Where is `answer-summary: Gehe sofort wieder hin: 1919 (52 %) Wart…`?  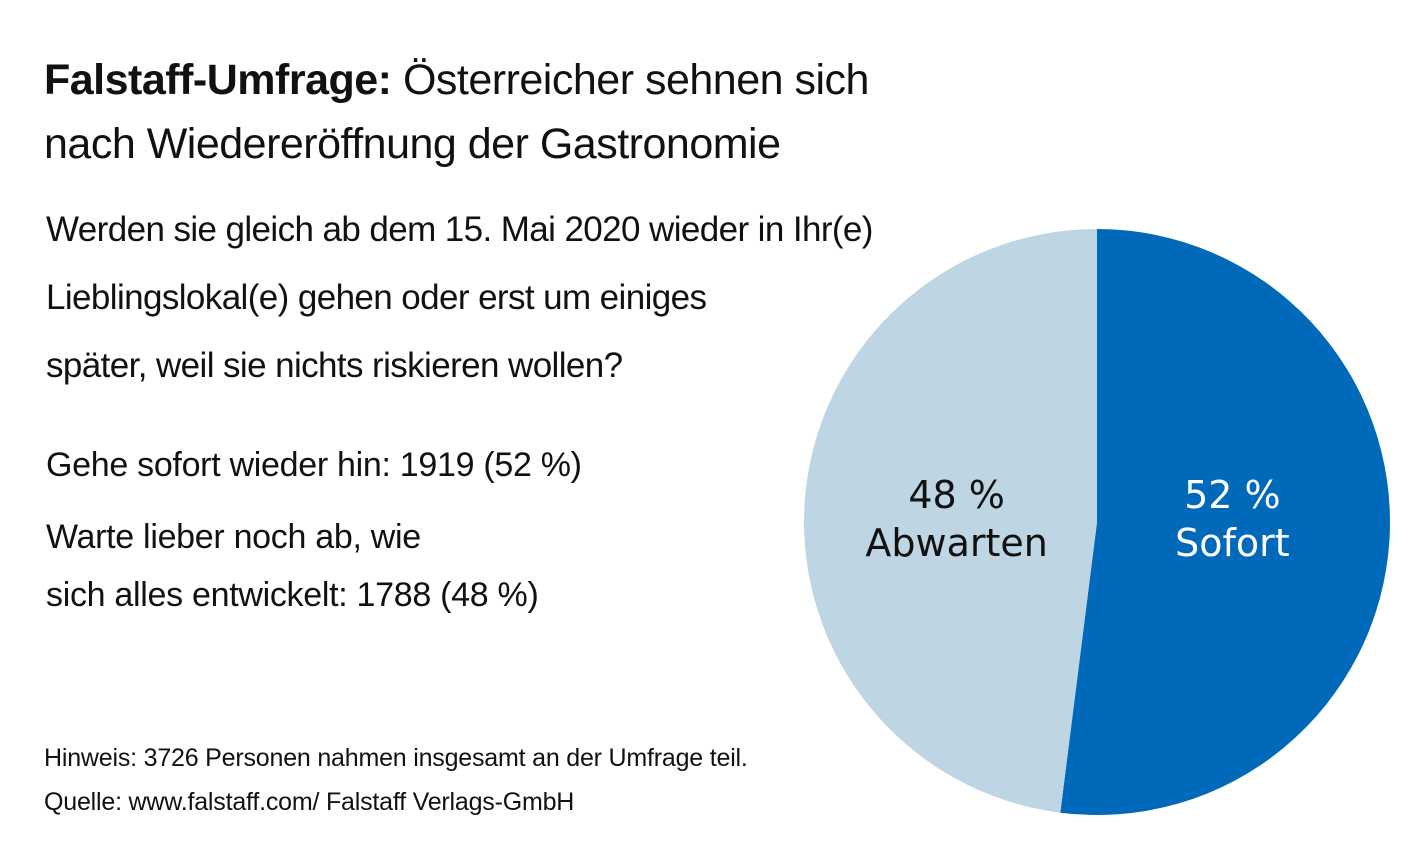 answer-summary: Gehe sofort wieder hin: 1919 (52 %) Wart… is located at coordinates (314, 530).